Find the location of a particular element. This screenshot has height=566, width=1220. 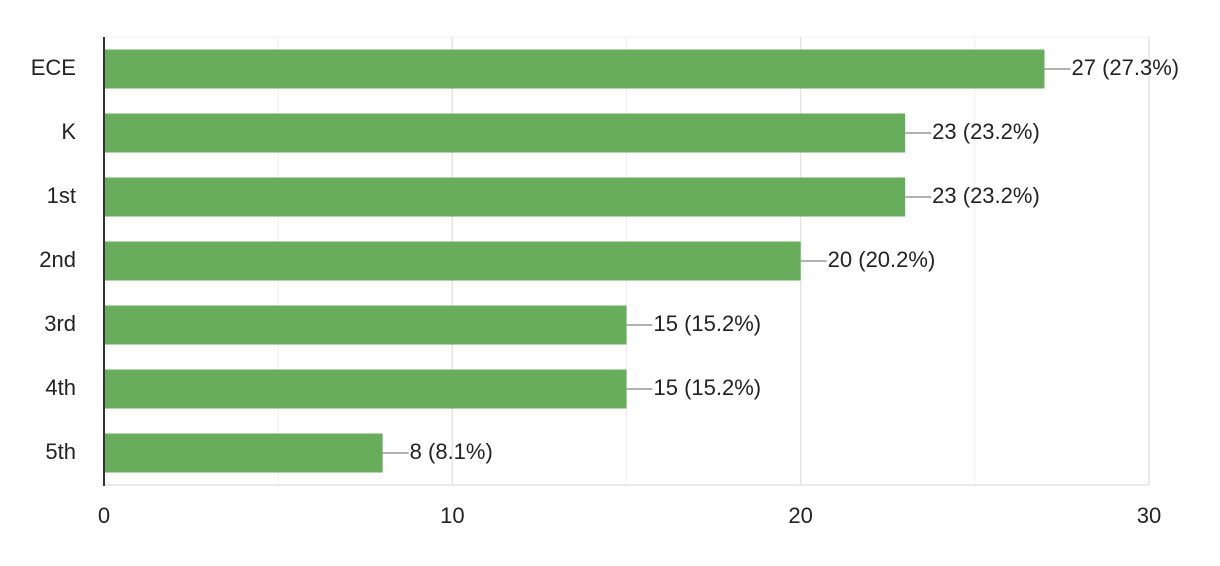

x-tick-label: 0 is located at coordinates (104, 515).